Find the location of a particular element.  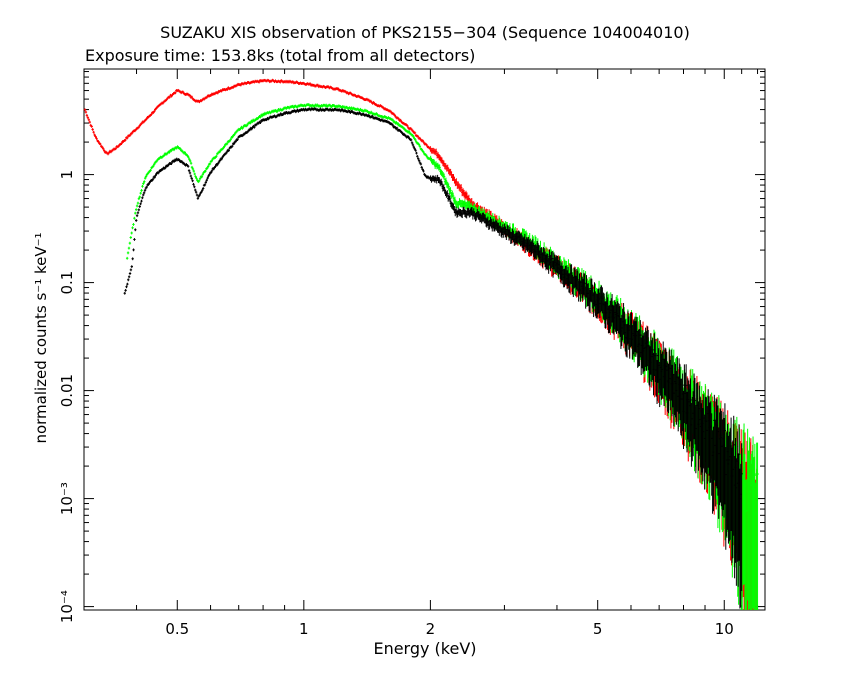

y-tick-label: 0.1 is located at coordinates (67, 283).